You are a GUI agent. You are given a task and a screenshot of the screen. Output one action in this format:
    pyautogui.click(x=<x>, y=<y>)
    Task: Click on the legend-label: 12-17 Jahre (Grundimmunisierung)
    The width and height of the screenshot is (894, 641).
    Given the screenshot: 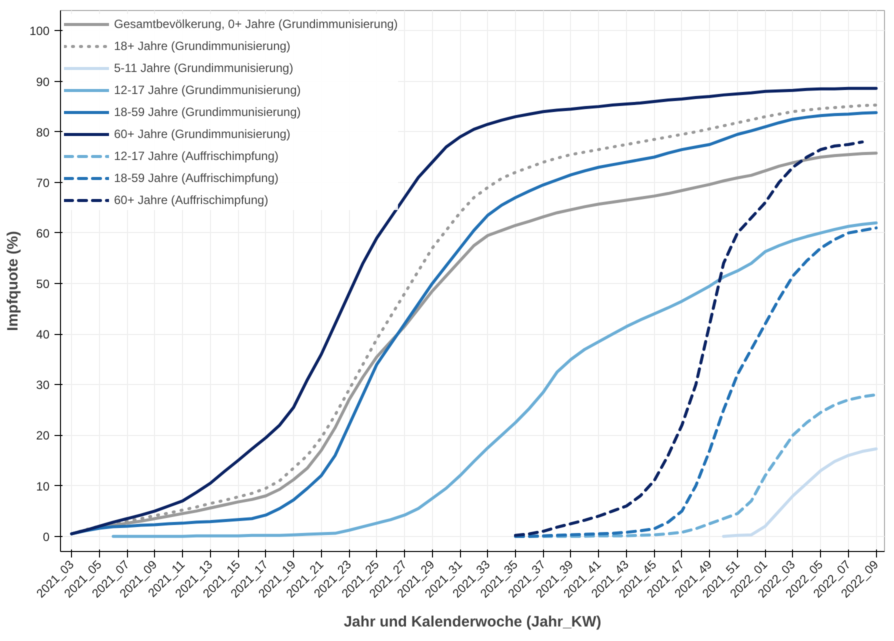 What is the action you would take?
    pyautogui.click(x=207, y=90)
    